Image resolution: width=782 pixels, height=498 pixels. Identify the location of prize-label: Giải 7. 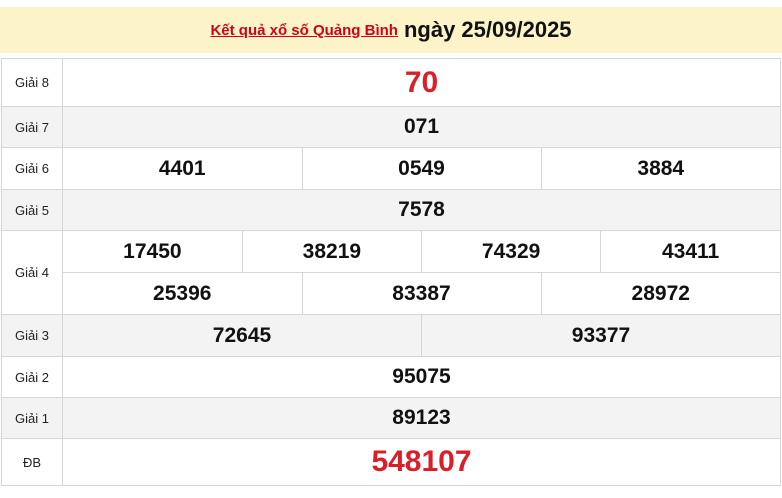
(32, 127).